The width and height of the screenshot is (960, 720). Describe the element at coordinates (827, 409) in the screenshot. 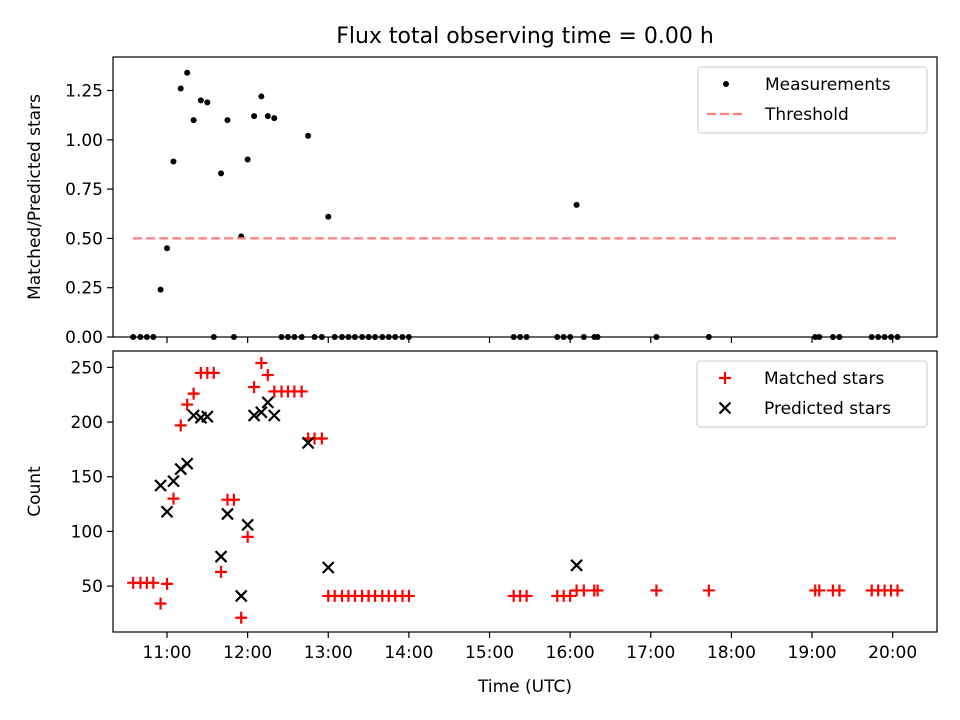

I see `legend-entry-label: Predicted stars` at that location.